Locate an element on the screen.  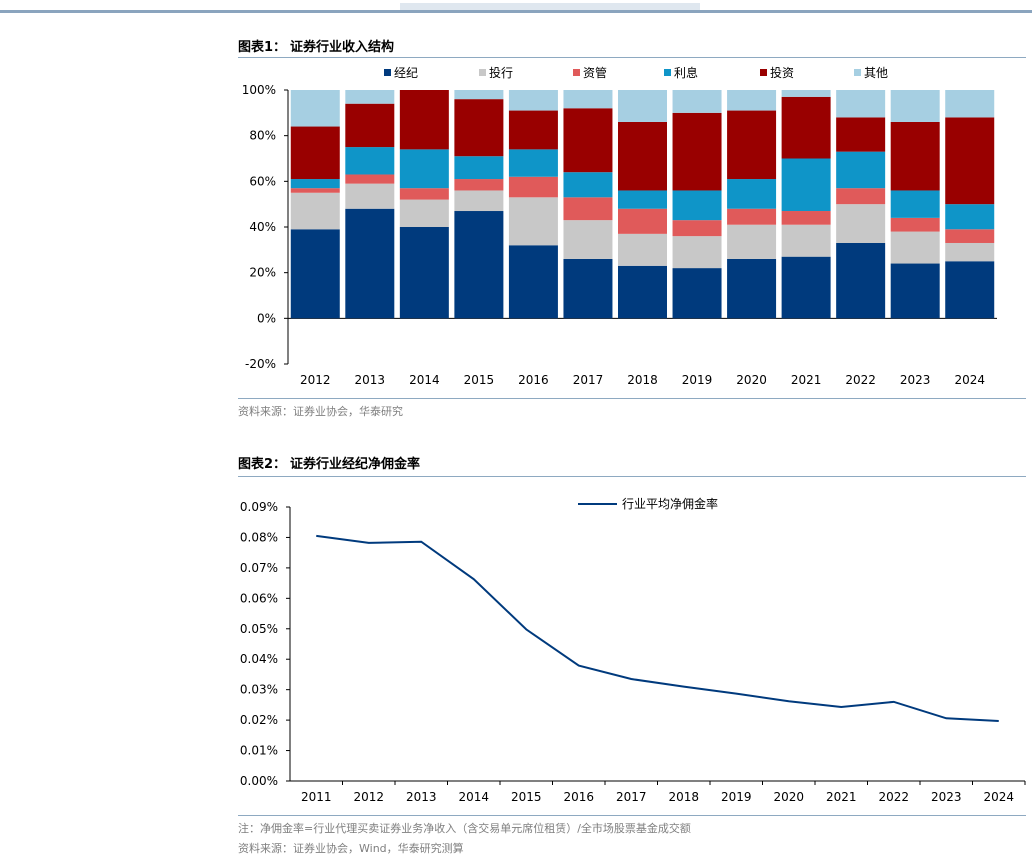
legend-label: 投资 is located at coordinates (782, 72).